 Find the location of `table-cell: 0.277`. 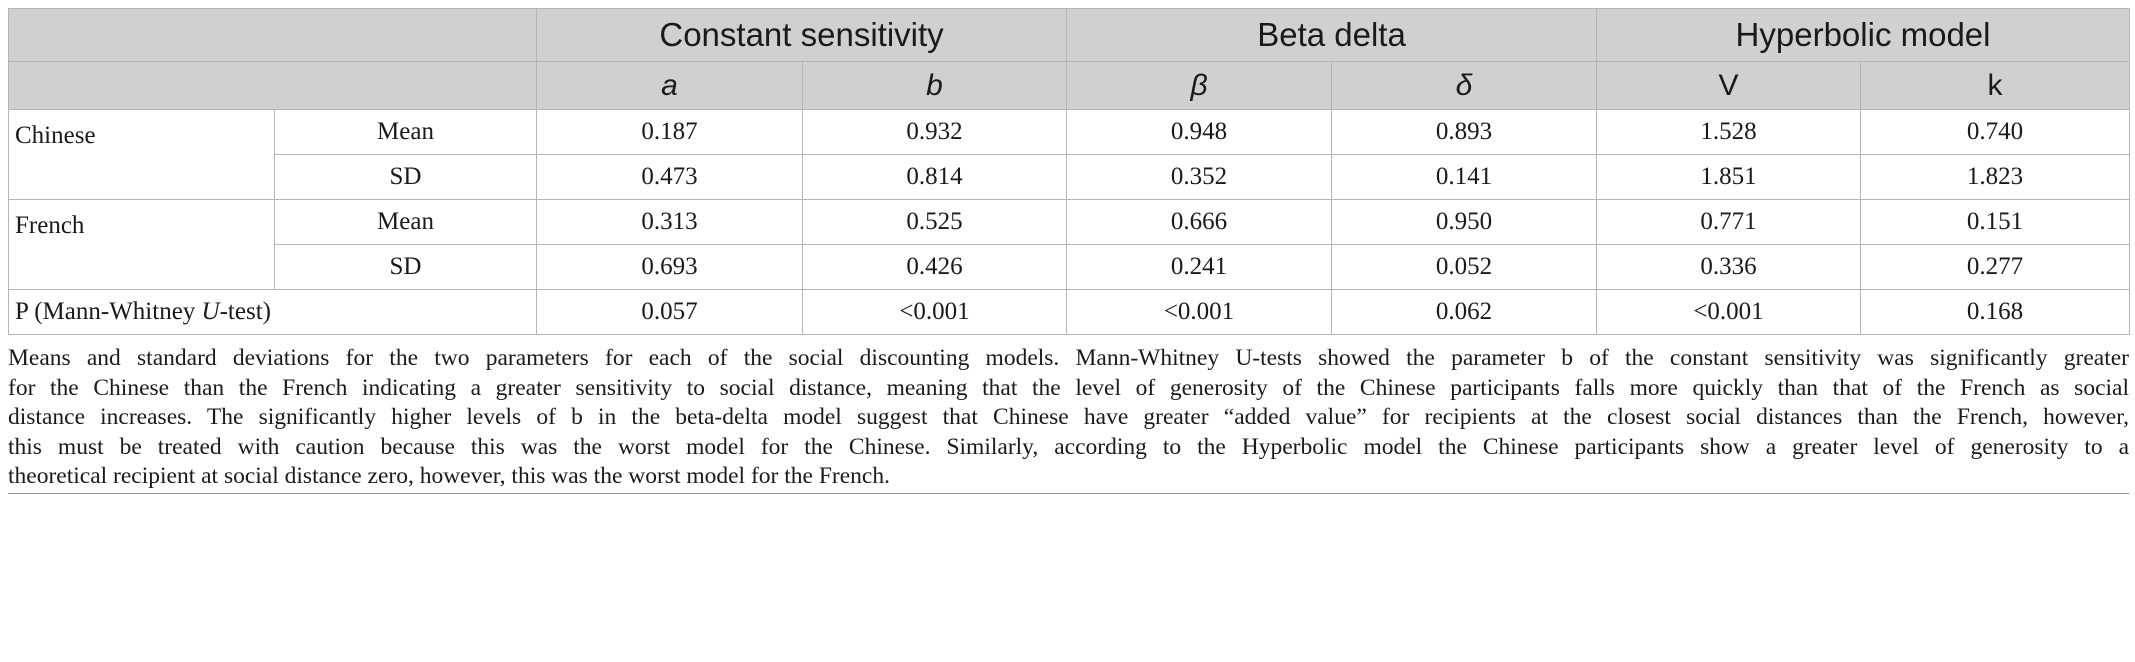

table-cell: 0.277 is located at coordinates (1995, 267).